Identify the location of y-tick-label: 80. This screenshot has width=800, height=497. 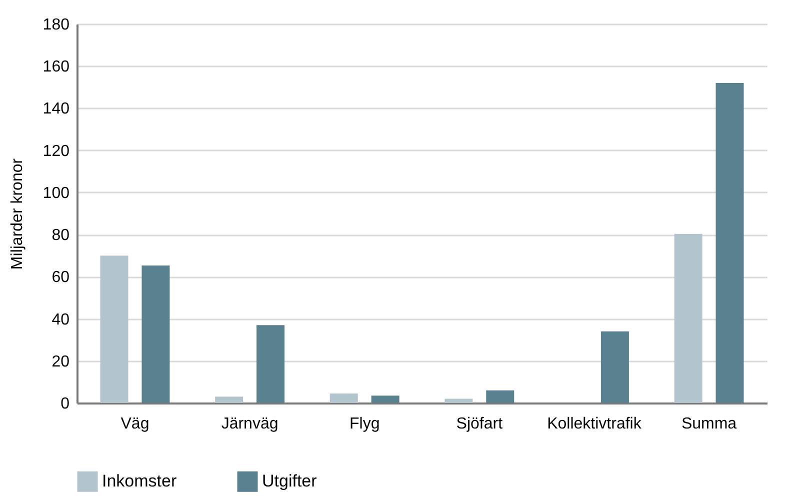
(61, 235).